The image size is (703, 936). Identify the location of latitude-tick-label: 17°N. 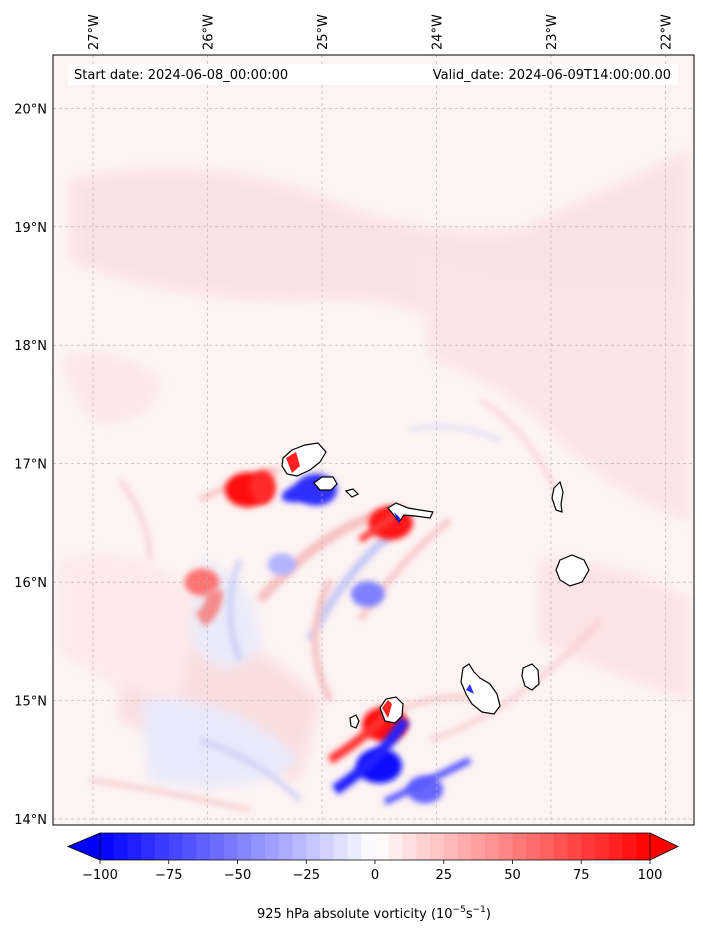
(30, 465).